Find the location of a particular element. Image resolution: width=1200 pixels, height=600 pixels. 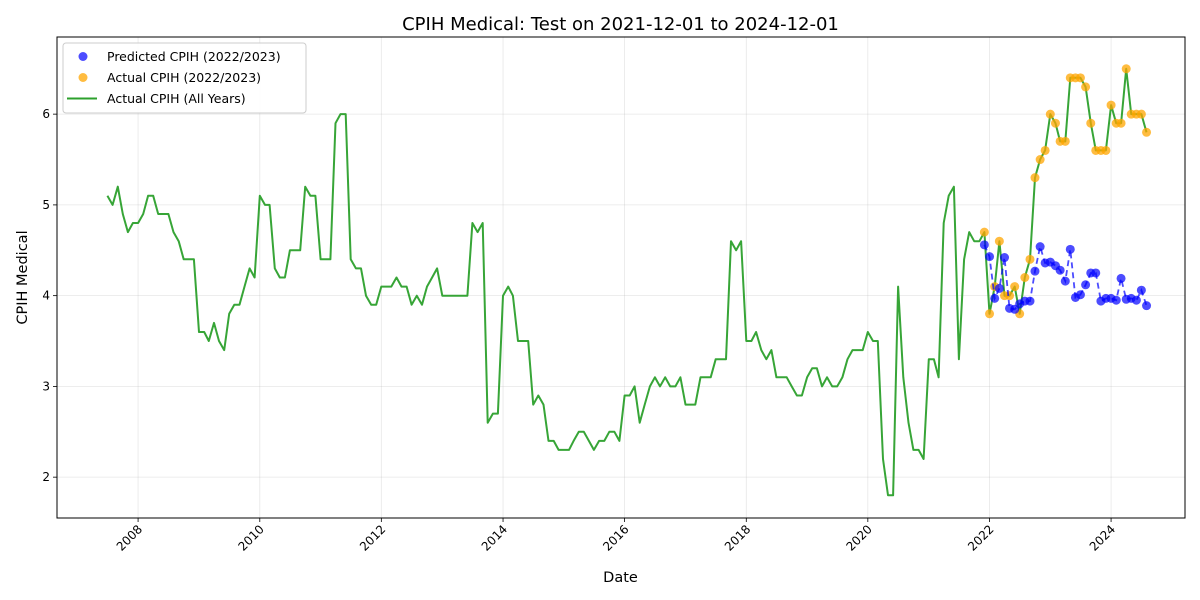

legend-box is located at coordinates (184, 78).